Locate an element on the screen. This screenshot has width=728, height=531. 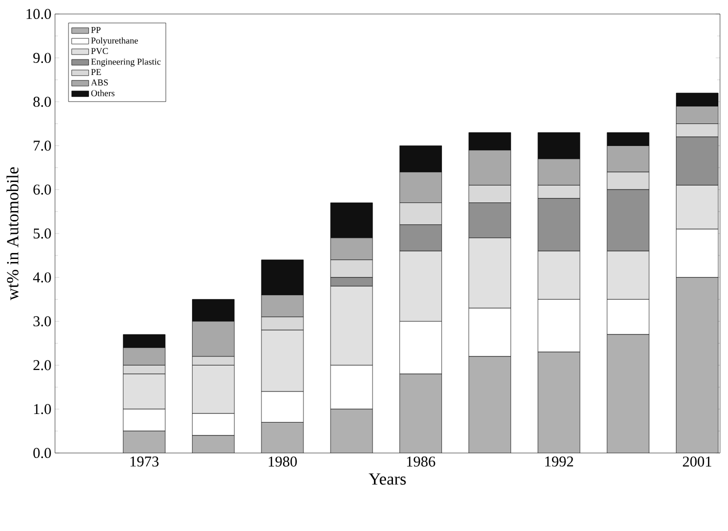
y-tick-label: 1.0 is located at coordinates (42, 409).